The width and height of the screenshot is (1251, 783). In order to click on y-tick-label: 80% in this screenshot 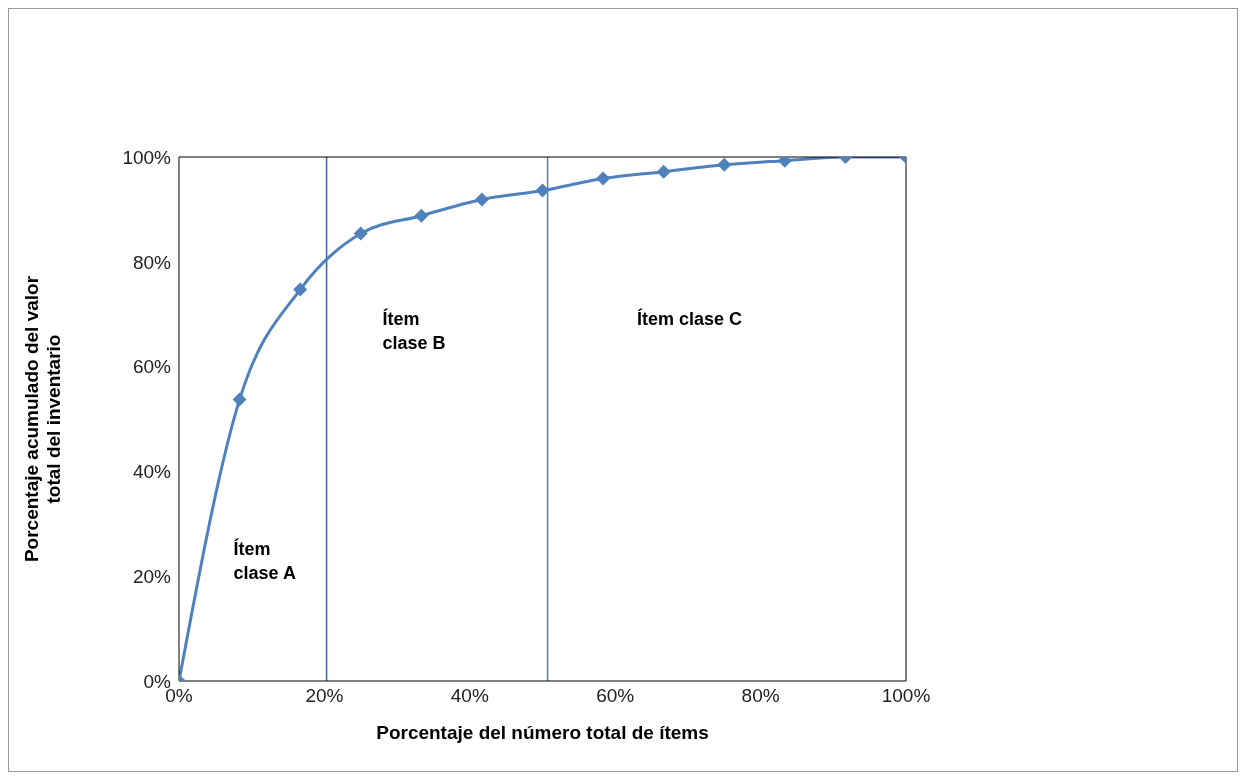, I will do `click(152, 262)`.